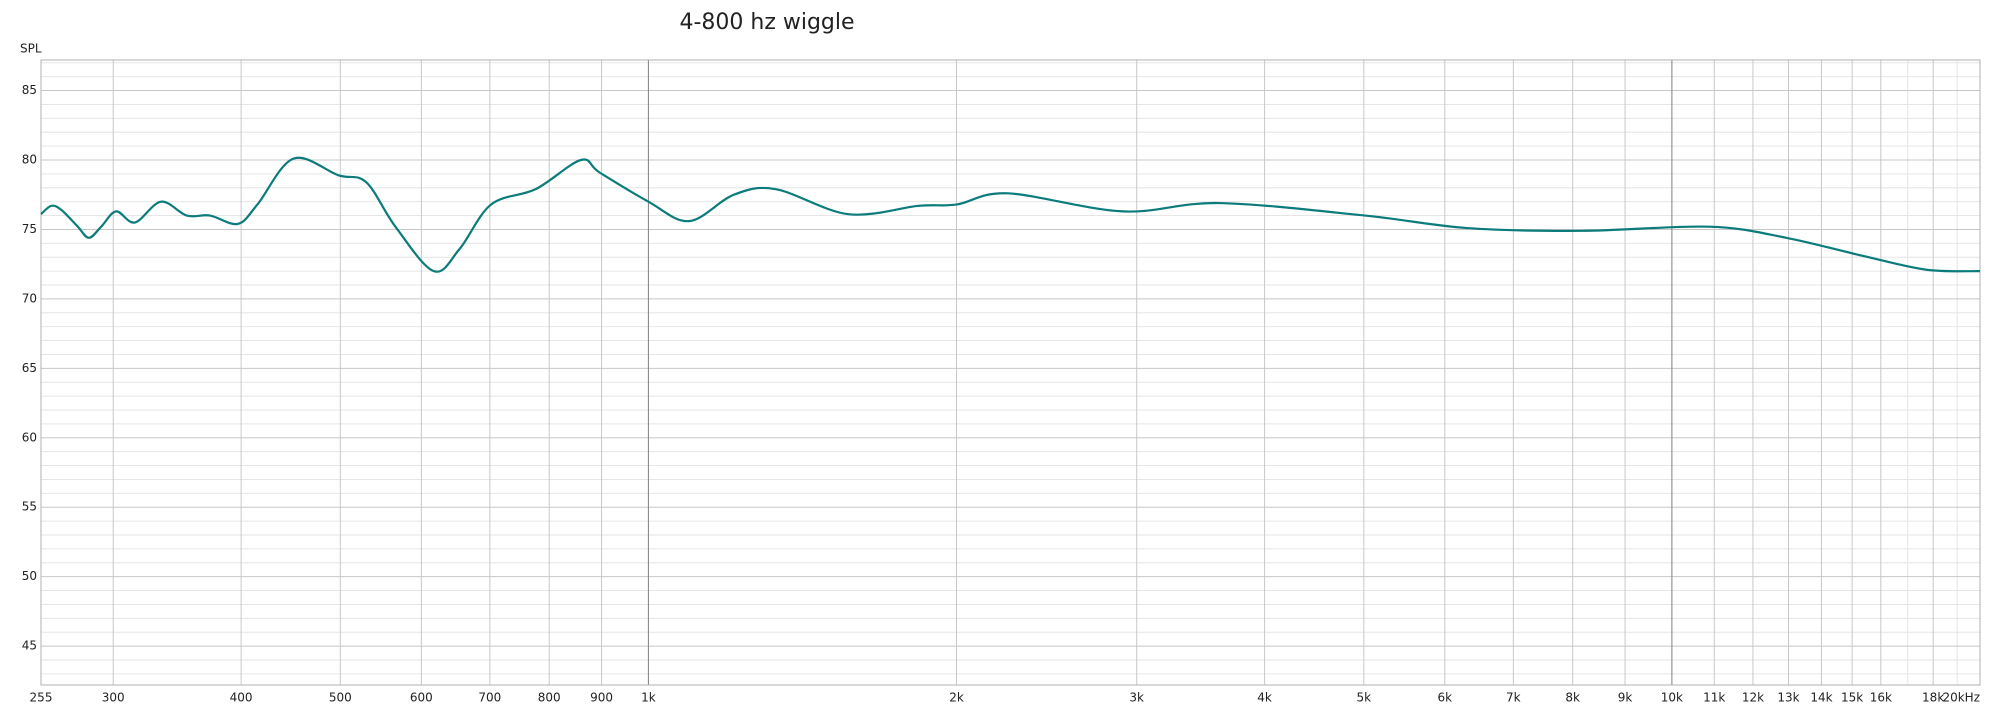 The width and height of the screenshot is (2000, 711). What do you see at coordinates (1264, 698) in the screenshot?
I see `x-tick-label: 4k` at bounding box center [1264, 698].